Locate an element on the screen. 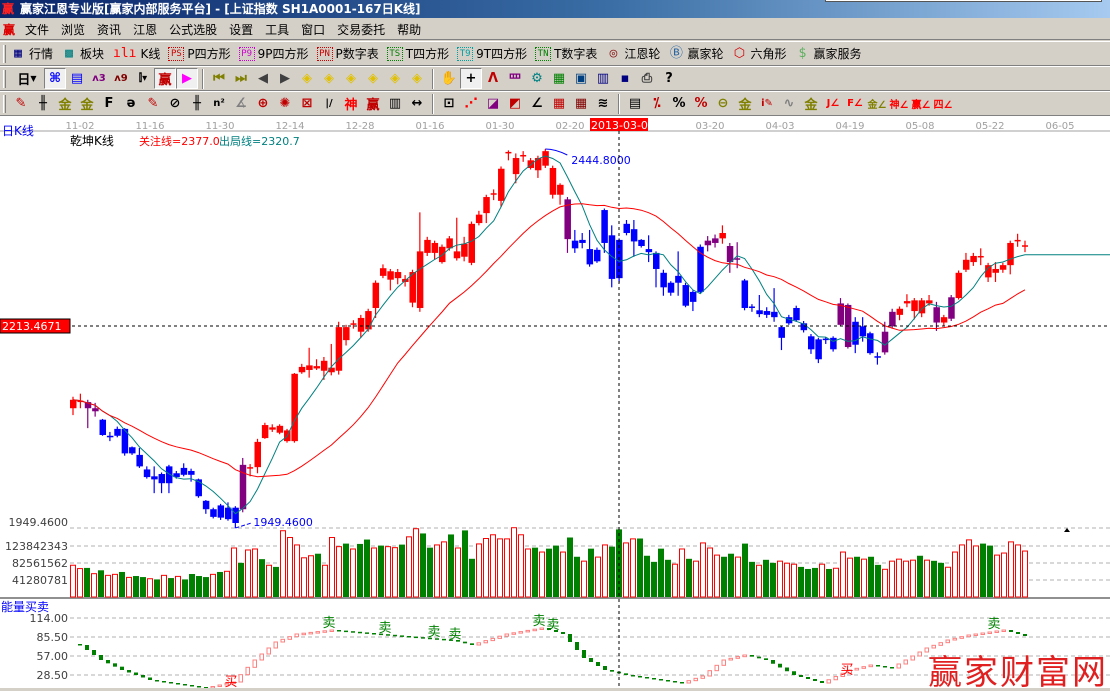 The height and width of the screenshot is (691, 1110). wave3-icon: ᴧ3 is located at coordinates (99, 78).